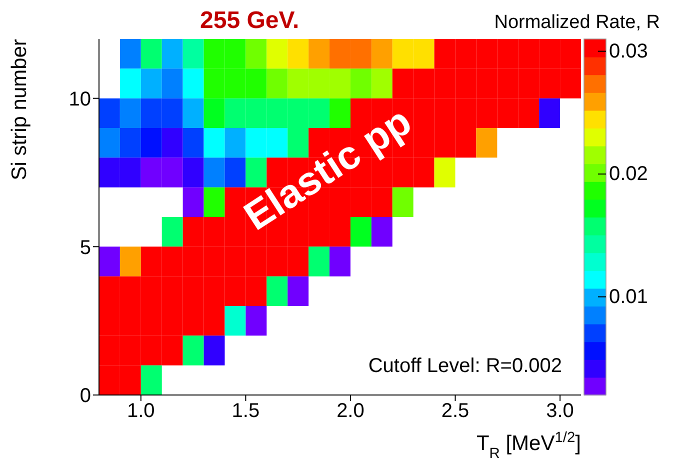  Describe the element at coordinates (85, 396) in the screenshot. I see `y-tick-label: 0` at that location.